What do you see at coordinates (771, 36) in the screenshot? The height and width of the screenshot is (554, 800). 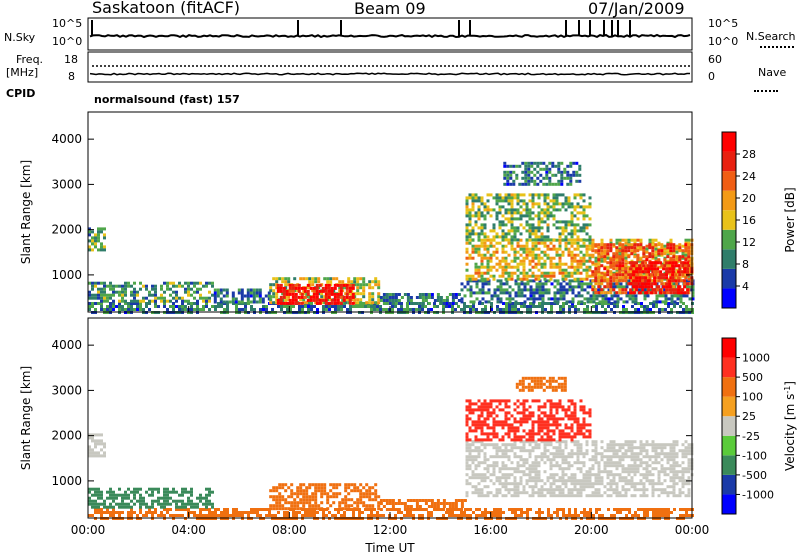 I see `nsearch-label: N.Search` at bounding box center [771, 36].